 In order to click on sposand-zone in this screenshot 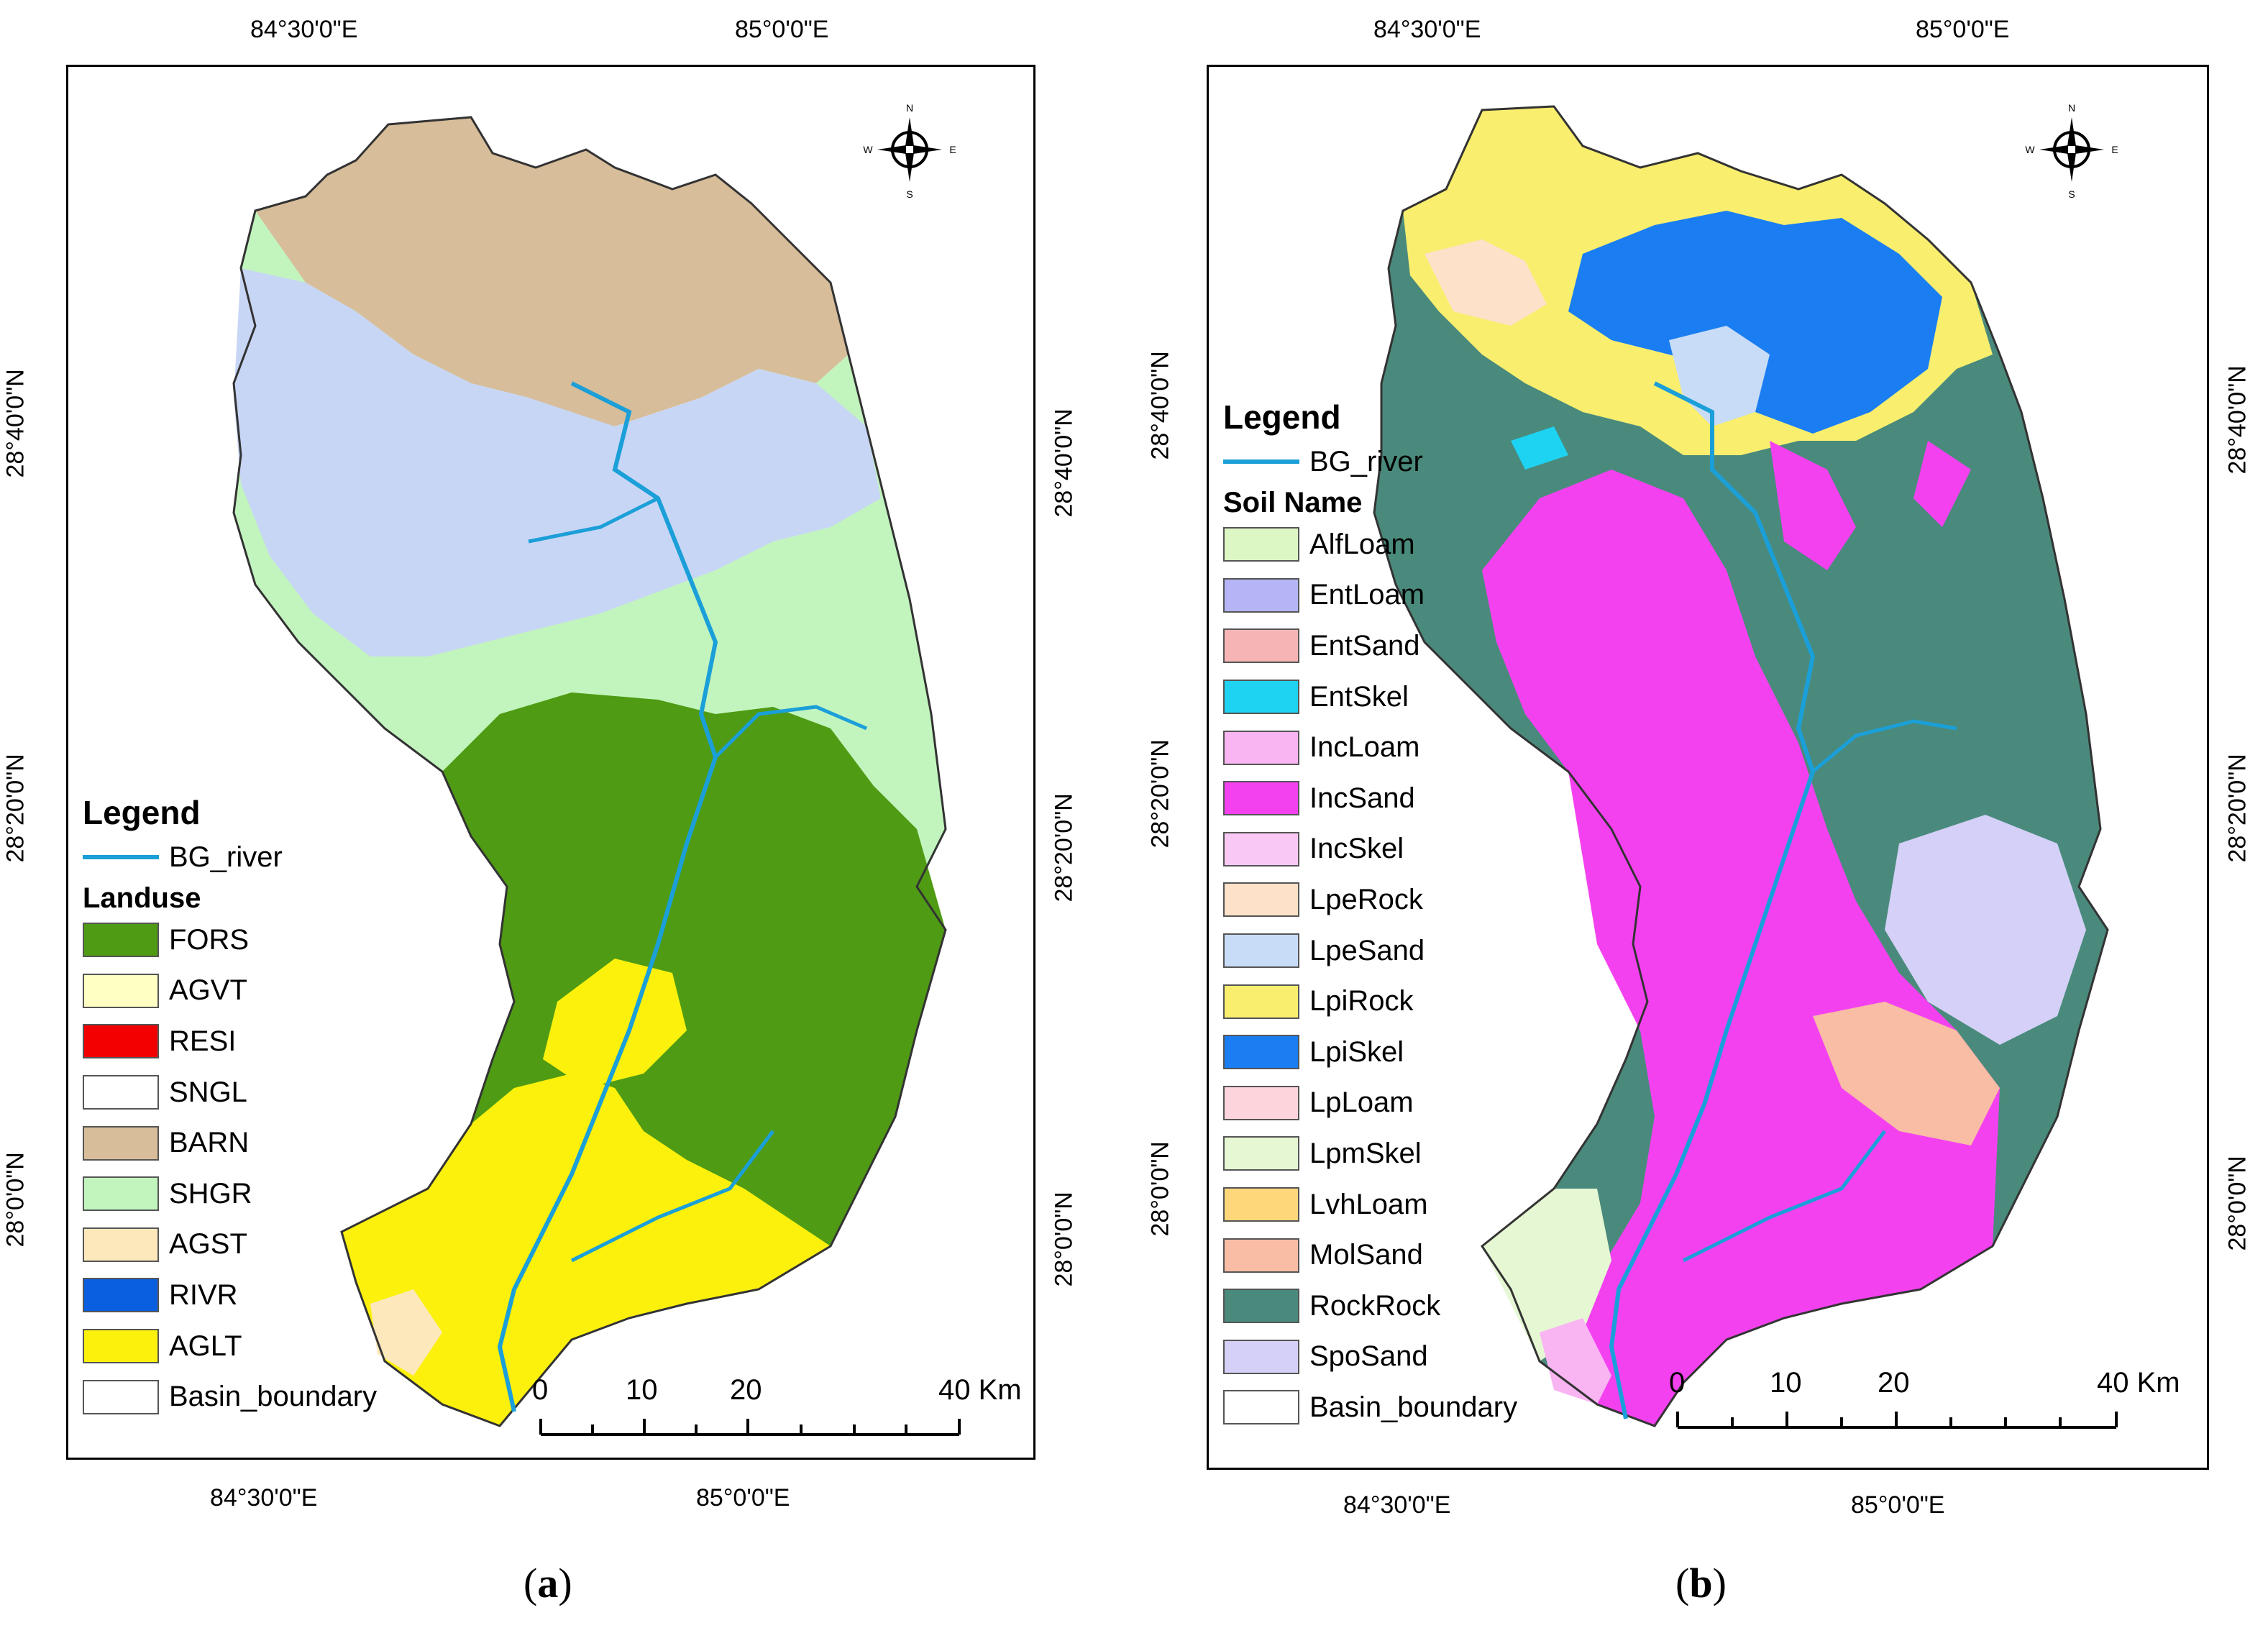, I will do `click(1985, 930)`.